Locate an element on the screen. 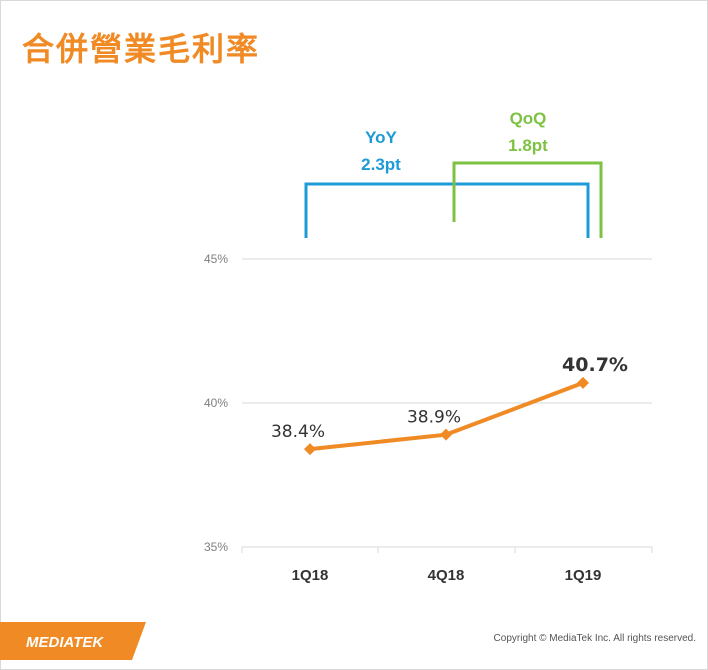  qoq-label: QoQ is located at coordinates (528, 118).